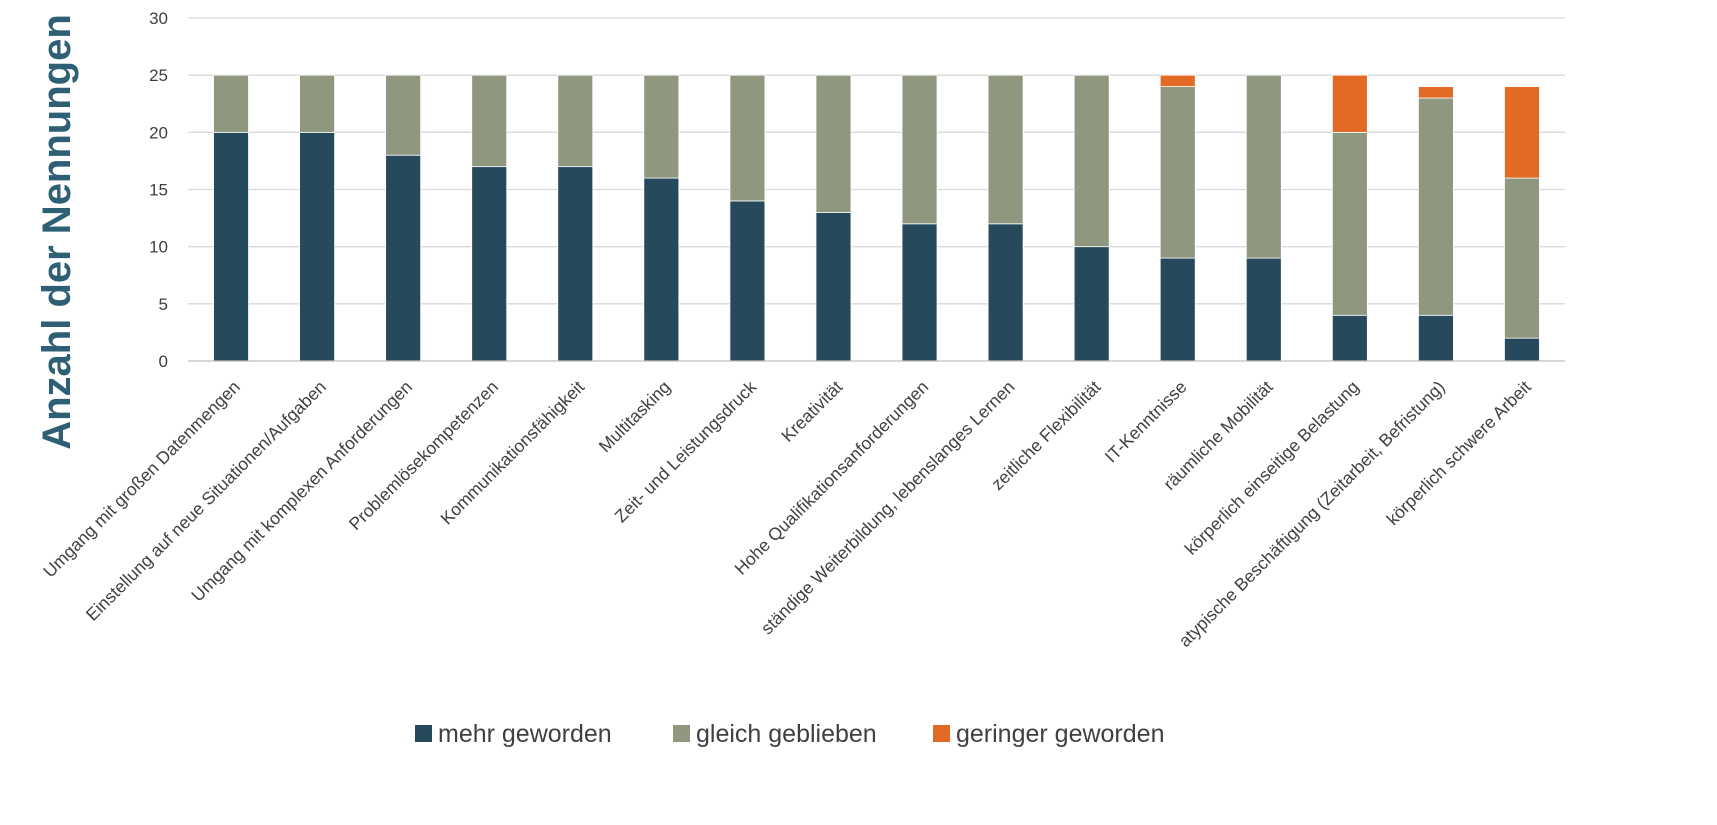 This screenshot has height=825, width=1717. What do you see at coordinates (1458, 453) in the screenshot?
I see `x-tick-label: körperlich schwere Arbeit` at bounding box center [1458, 453].